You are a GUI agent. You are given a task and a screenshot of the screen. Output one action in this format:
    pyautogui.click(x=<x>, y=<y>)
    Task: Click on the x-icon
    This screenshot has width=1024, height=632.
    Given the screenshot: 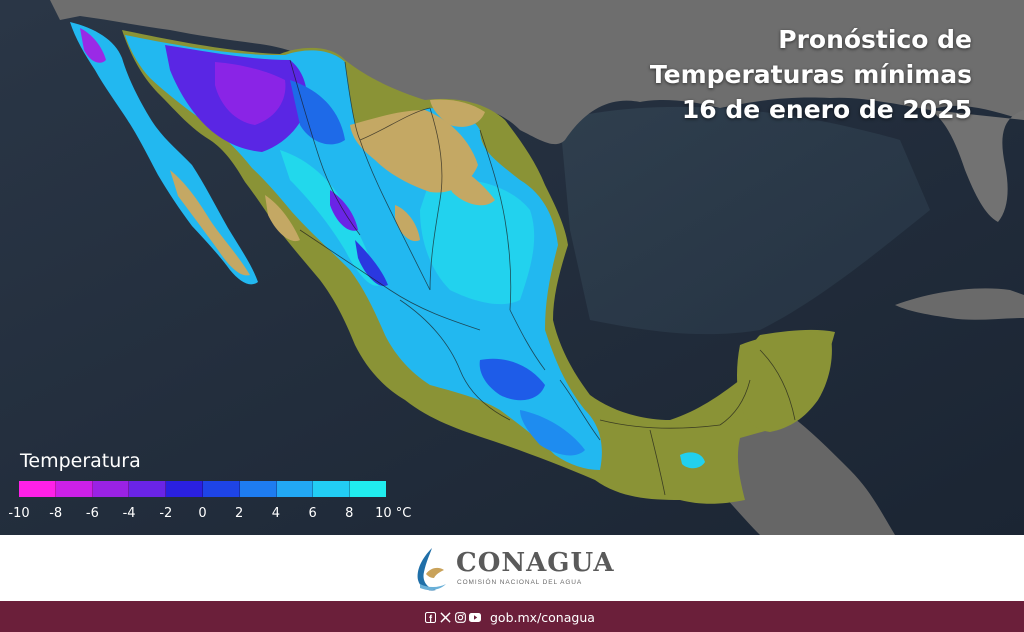 What is the action you would take?
    pyautogui.click(x=445, y=618)
    